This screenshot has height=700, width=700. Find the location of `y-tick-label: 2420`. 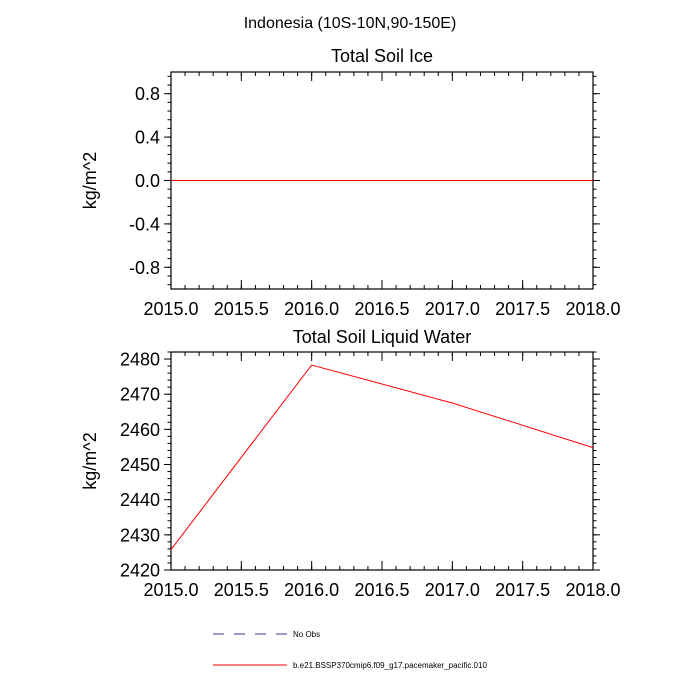

y-tick-label: 2420 is located at coordinates (140, 571).